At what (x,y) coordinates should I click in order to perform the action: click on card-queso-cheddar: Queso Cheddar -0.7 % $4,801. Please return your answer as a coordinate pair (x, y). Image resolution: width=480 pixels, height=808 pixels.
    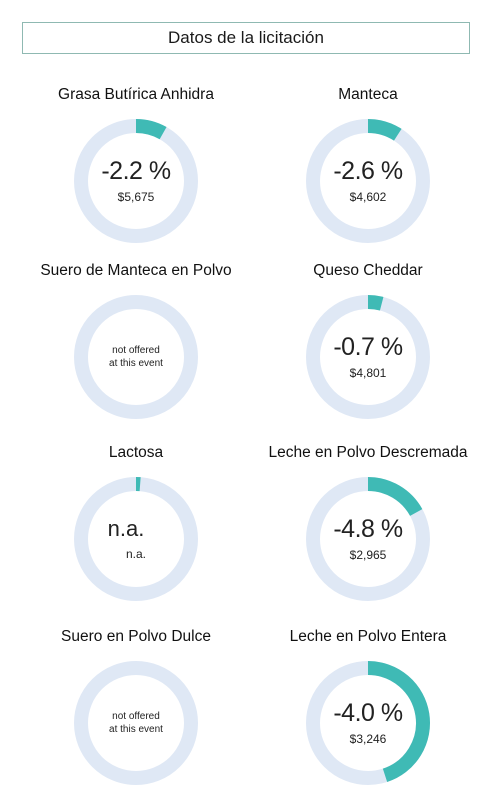
    Looking at the image, I should click on (364, 352).